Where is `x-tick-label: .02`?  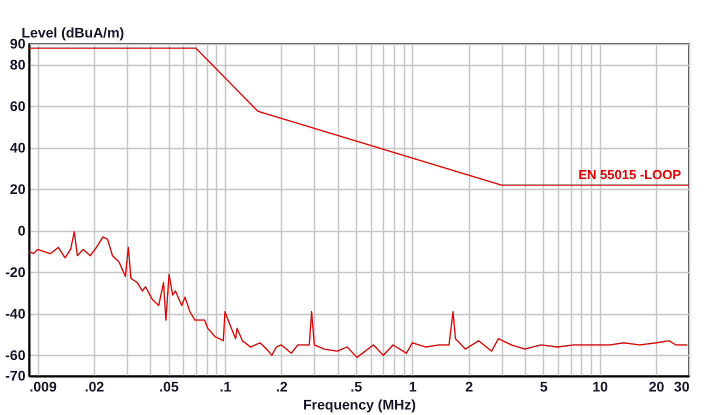 x-tick-label: .02 is located at coordinates (94, 386).